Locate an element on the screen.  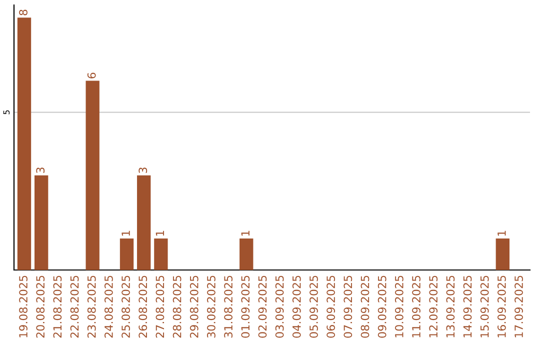
x-tick-label: 12.09.2025 is located at coordinates (433, 307).